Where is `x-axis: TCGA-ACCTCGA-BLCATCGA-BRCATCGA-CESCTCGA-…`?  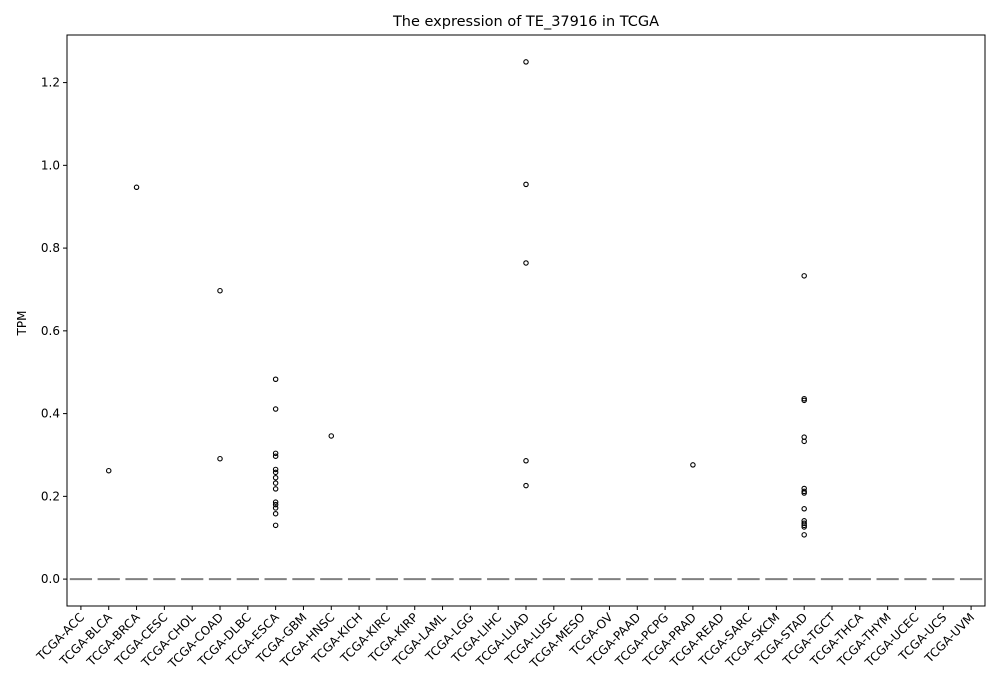 x-axis: TCGA-ACCTCGA-BLCATCGA-BRCATCGA-CESCTCGA-… is located at coordinates (505, 638).